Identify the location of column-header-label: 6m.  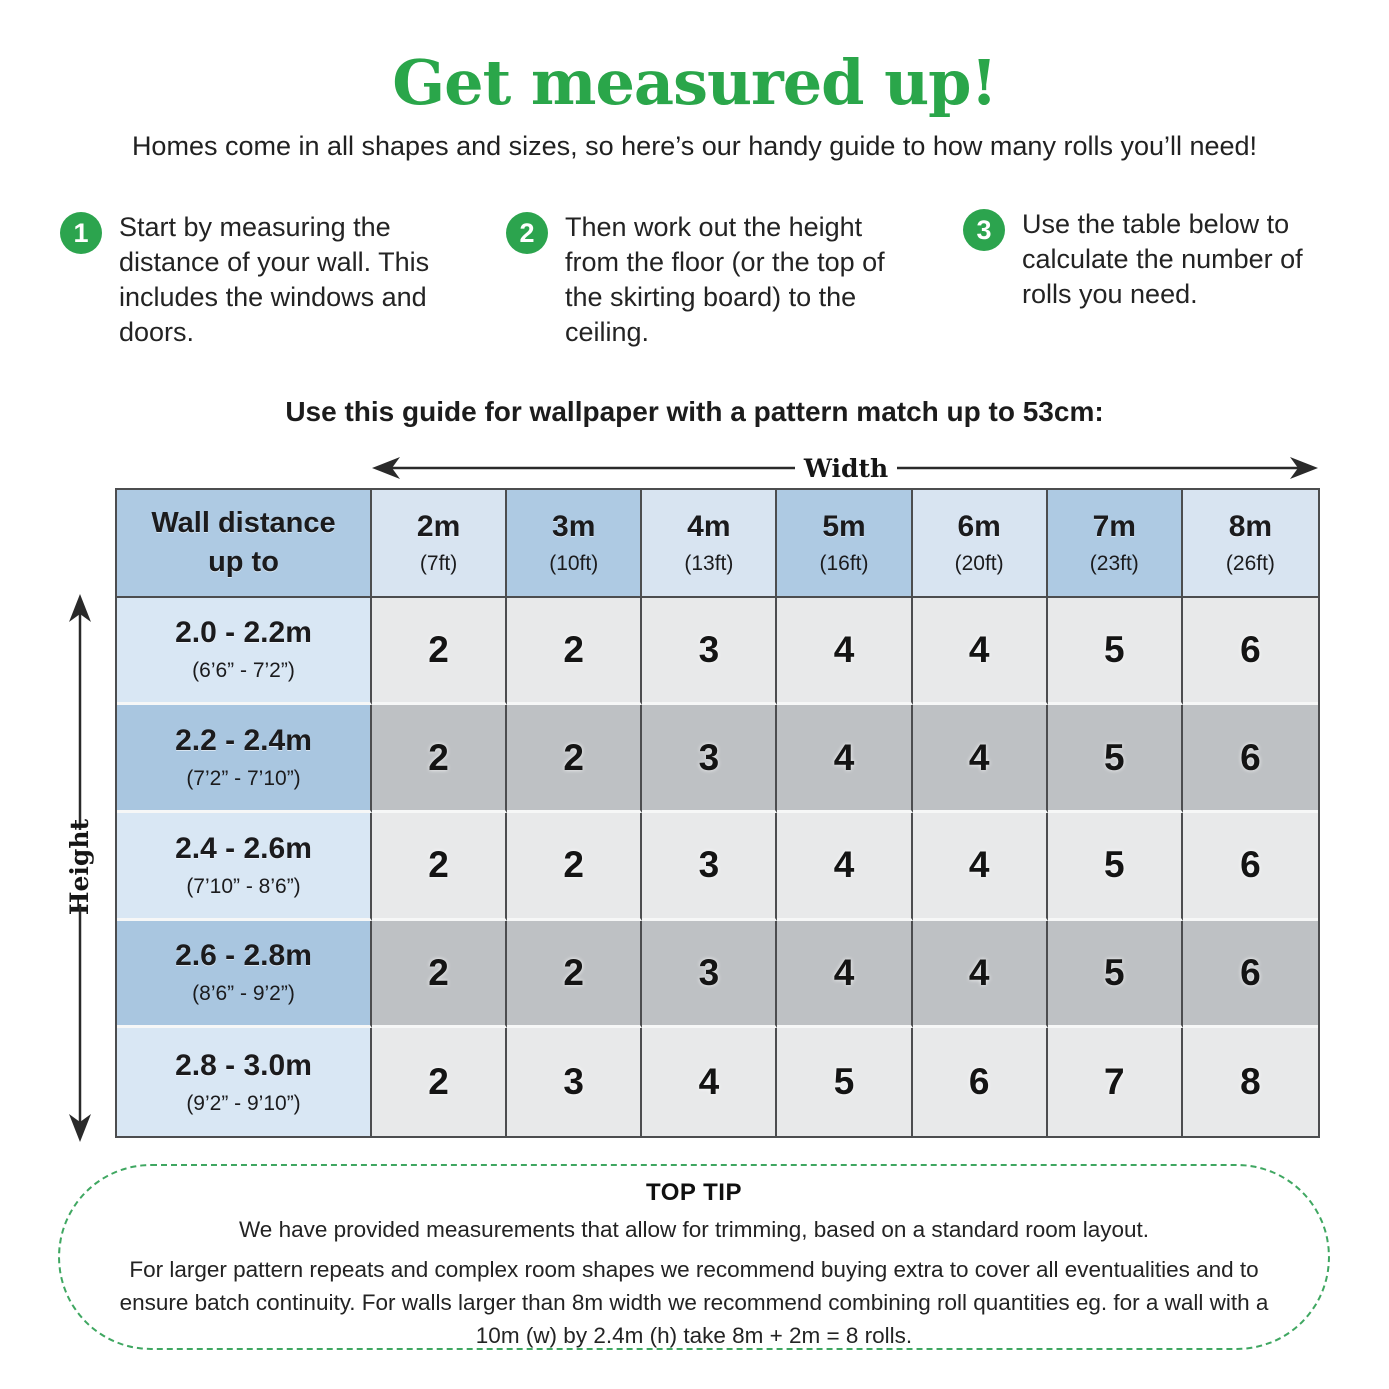
(979, 526).